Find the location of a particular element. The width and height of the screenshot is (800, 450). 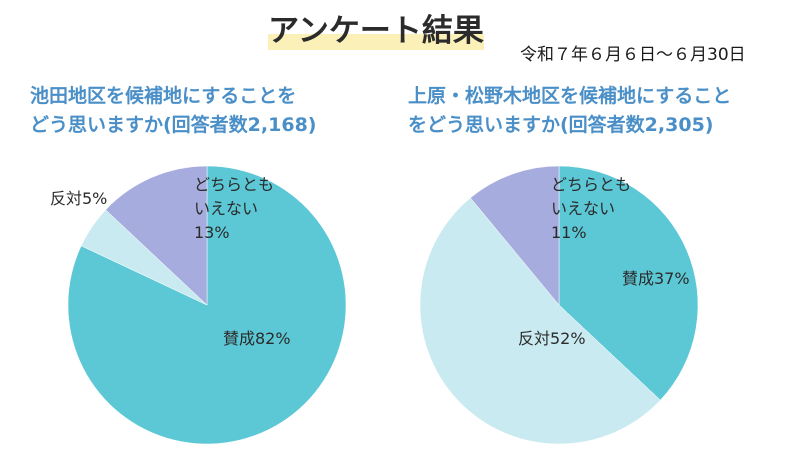

right-pie-slice-agree is located at coordinates (628, 283).